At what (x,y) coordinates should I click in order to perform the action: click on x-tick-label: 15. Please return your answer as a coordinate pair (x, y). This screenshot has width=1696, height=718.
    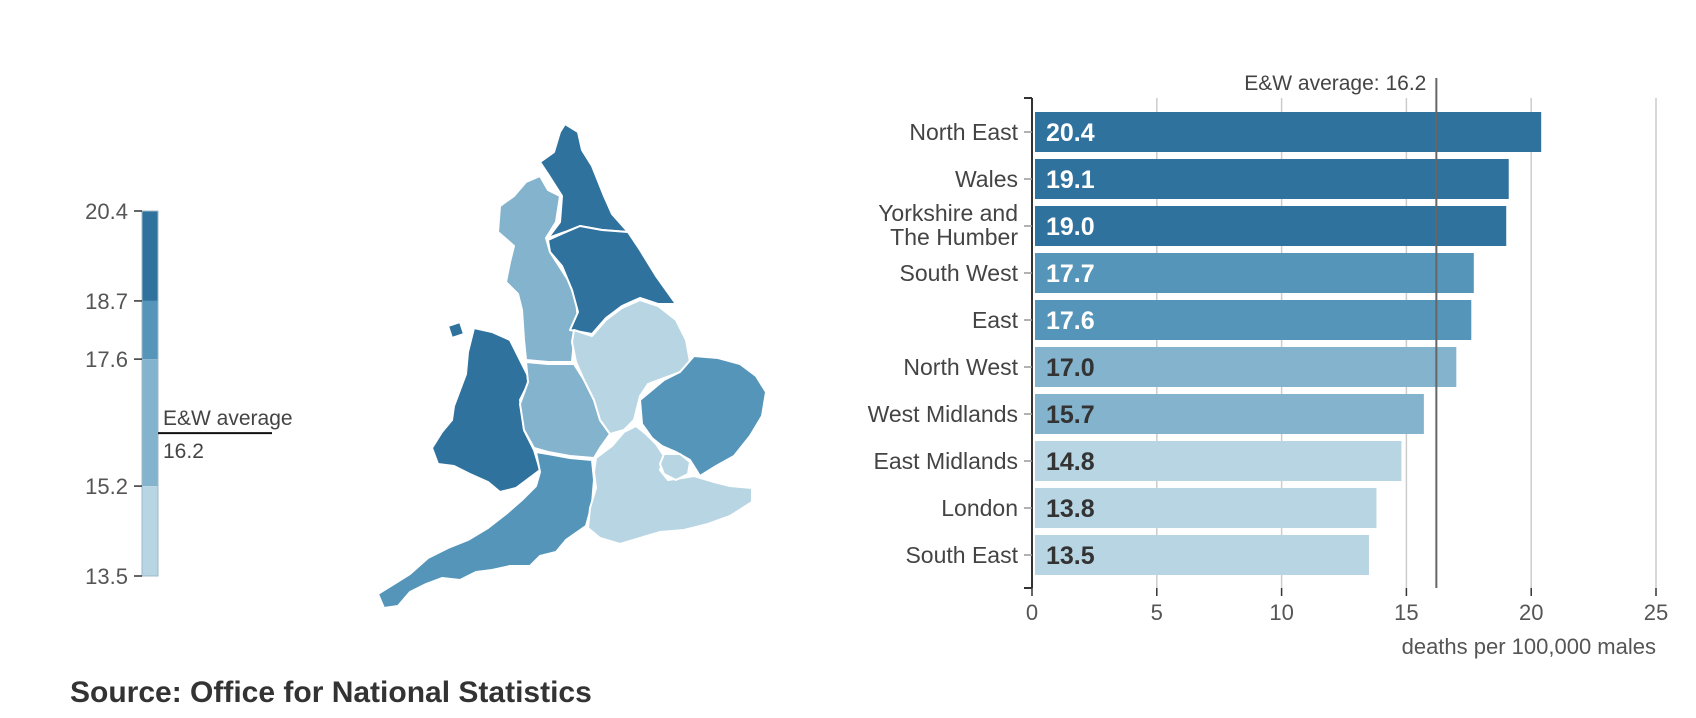
    Looking at the image, I should click on (1406, 612).